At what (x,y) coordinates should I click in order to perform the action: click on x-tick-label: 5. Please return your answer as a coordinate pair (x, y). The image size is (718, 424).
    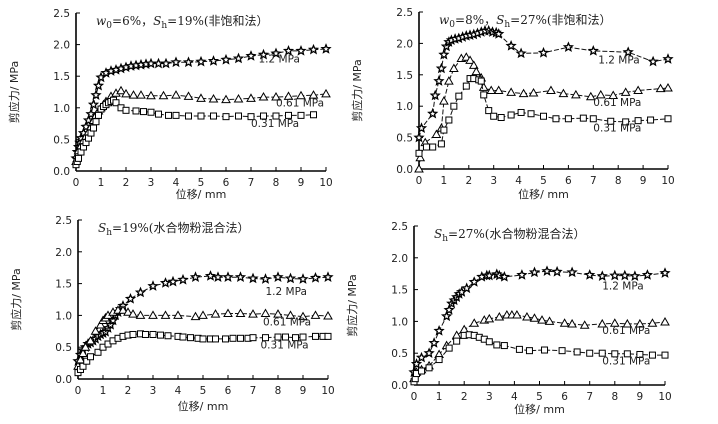
    Looking at the image, I should click on (203, 391).